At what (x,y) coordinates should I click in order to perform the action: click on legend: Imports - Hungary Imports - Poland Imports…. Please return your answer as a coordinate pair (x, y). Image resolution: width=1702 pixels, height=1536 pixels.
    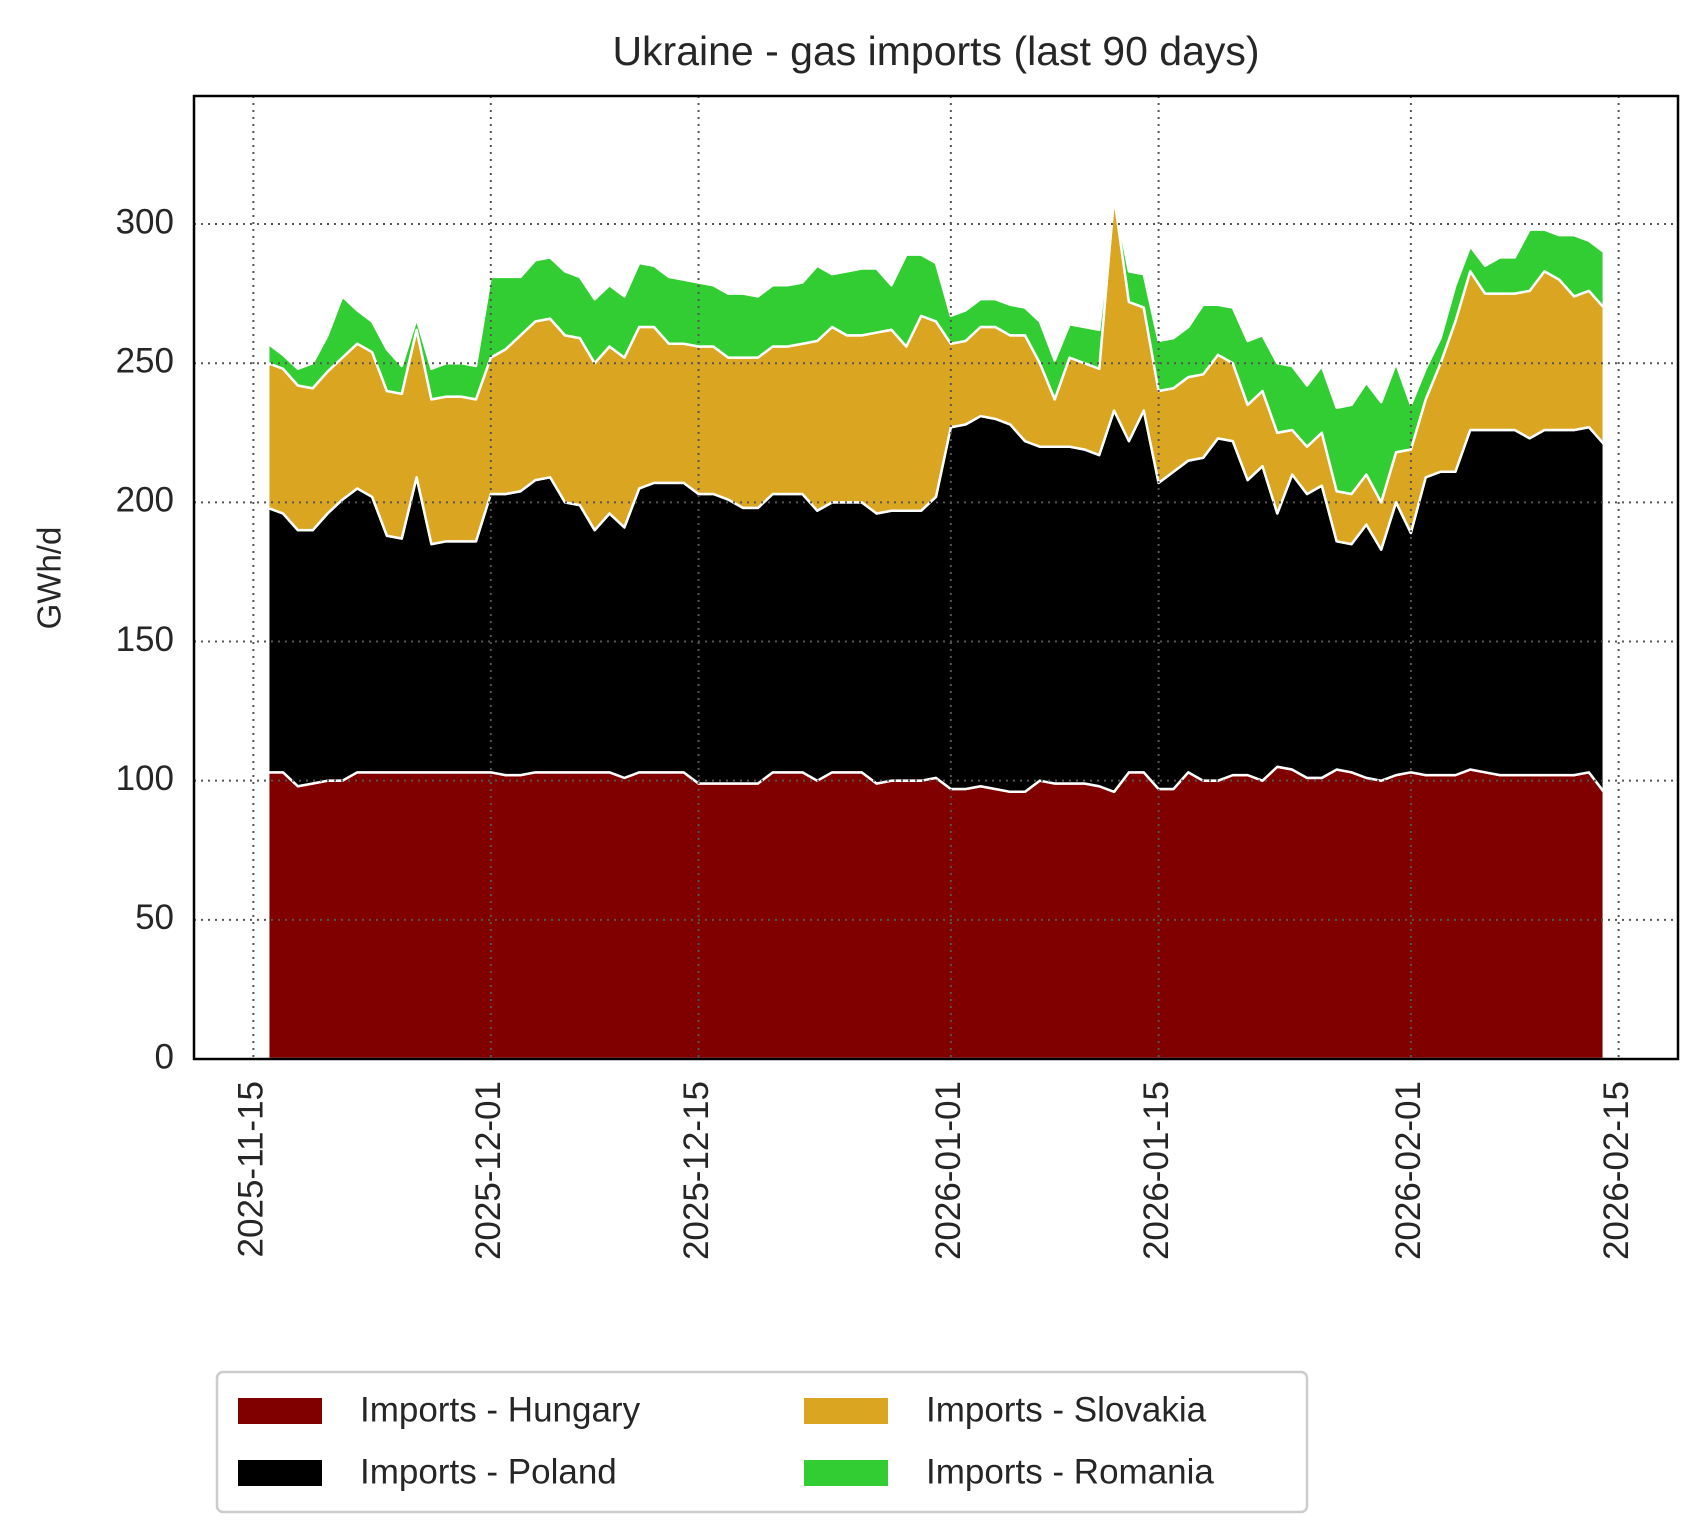
    Looking at the image, I should click on (726, 1440).